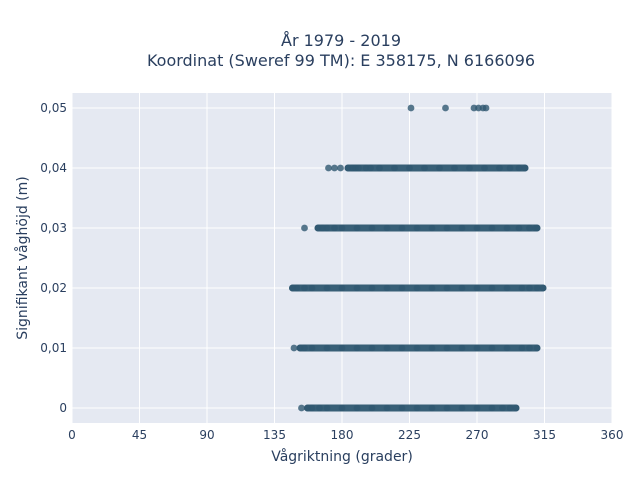 Image resolution: width=640 pixels, height=480 pixels. Describe the element at coordinates (612, 435) in the screenshot. I see `x-tick-label: 360` at that location.